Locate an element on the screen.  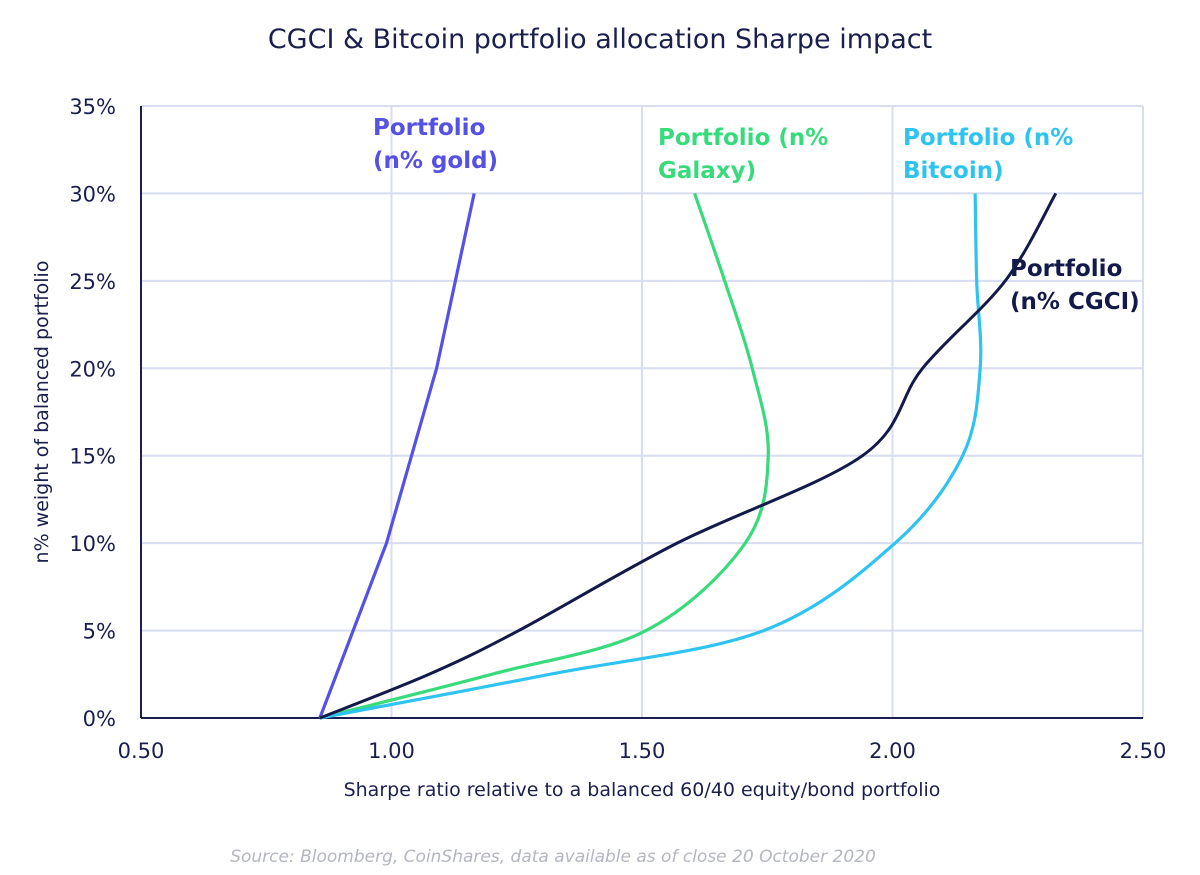
x-tick-label: 1.50 is located at coordinates (642, 751).